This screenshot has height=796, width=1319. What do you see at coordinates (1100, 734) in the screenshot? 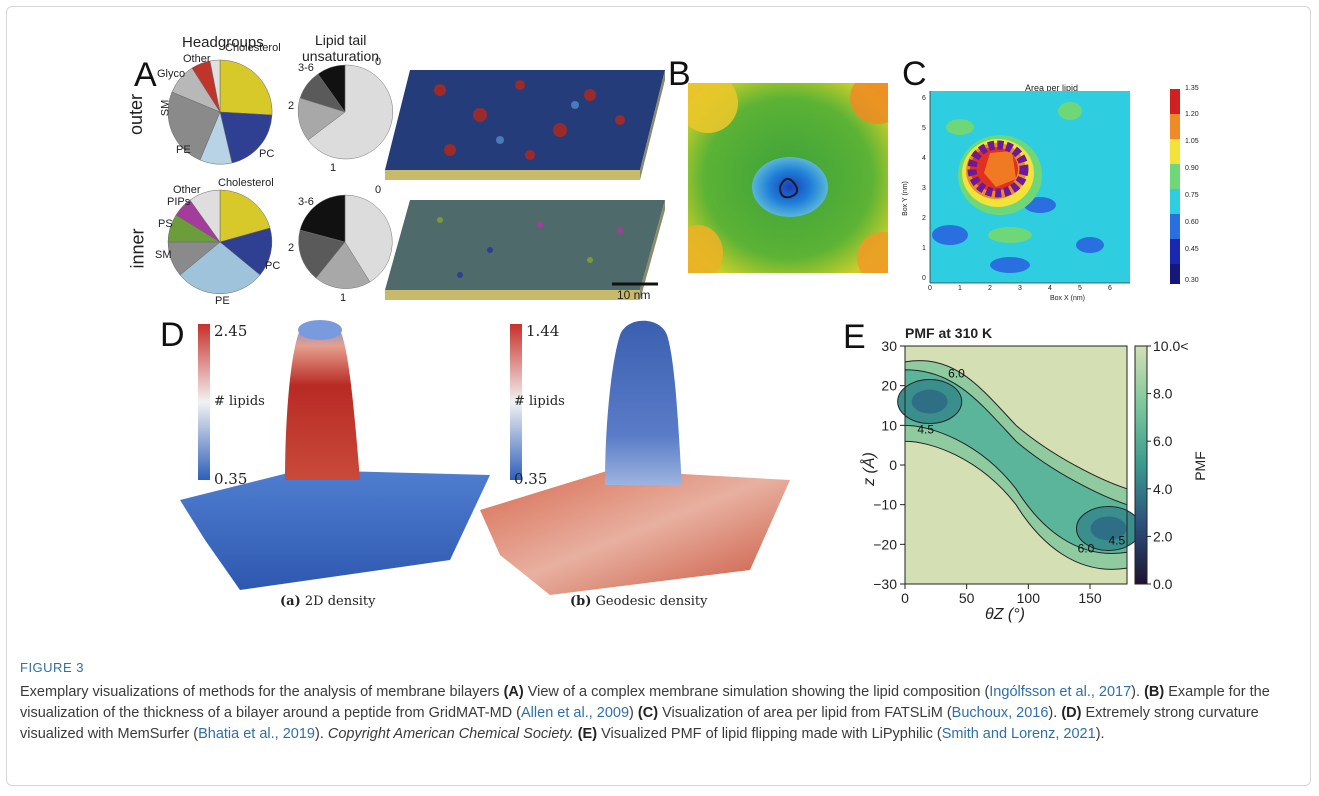
I see `caption-e-end: ).` at bounding box center [1100, 734].